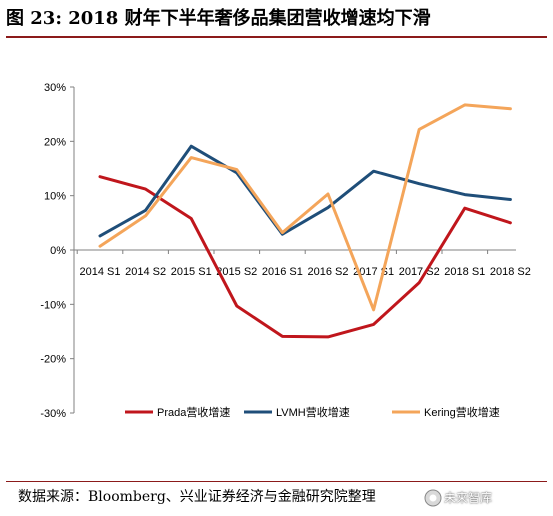 The height and width of the screenshot is (516, 553). I want to click on watermark-logo-icon, so click(433, 498).